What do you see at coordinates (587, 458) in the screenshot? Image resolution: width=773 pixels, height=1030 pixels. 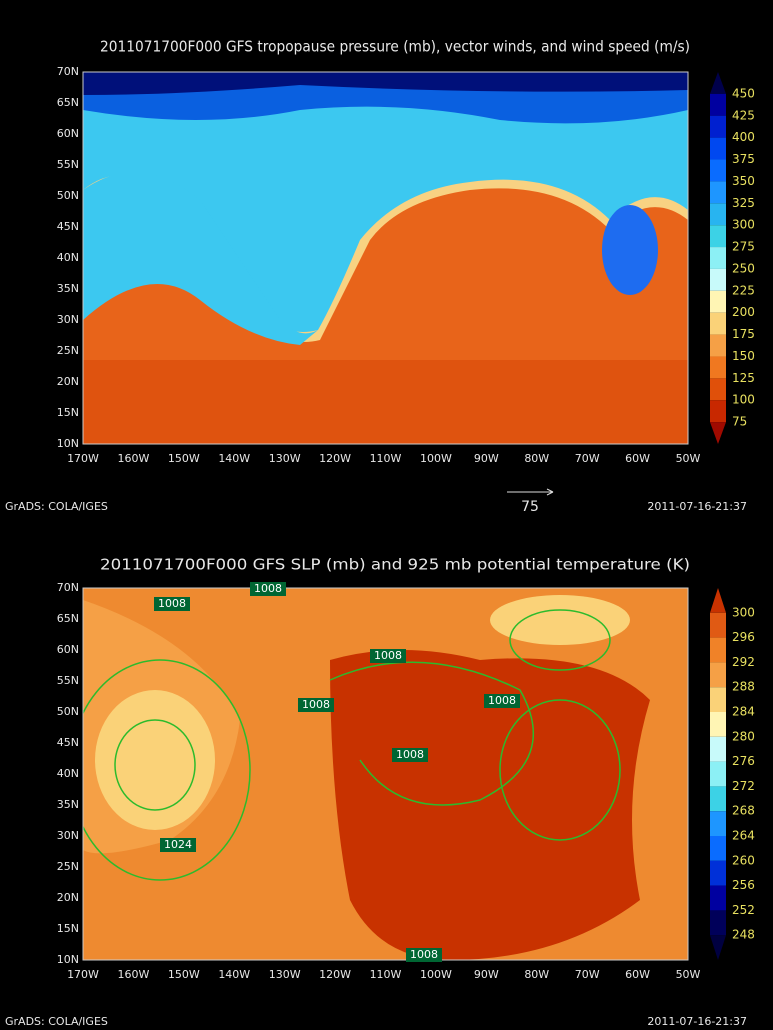 I see `lon-label: 70W` at bounding box center [587, 458].